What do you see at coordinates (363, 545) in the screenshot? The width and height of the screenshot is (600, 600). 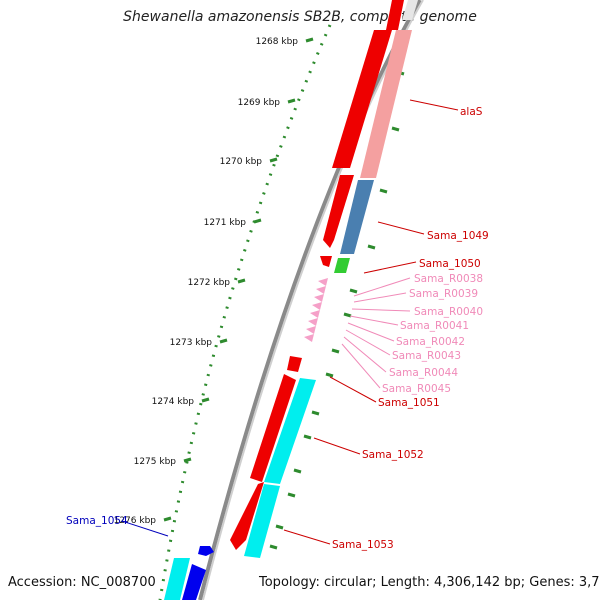 I see `feature-label-sama-1053: Sama_1053` at bounding box center [363, 545].